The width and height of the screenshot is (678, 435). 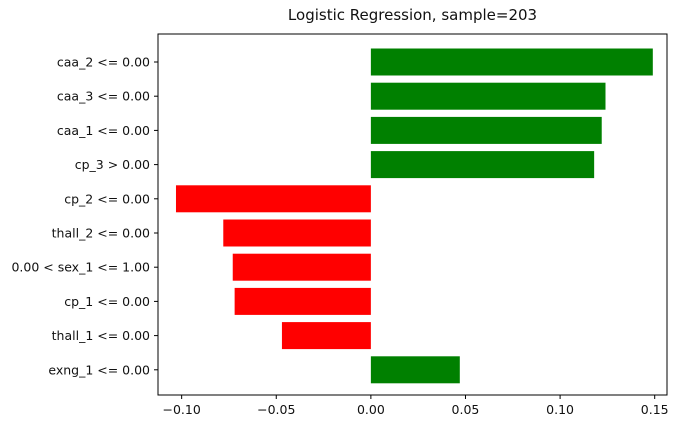 What do you see at coordinates (107, 198) in the screenshot?
I see `y-tick-label-4: cp_2 <= 0.00` at bounding box center [107, 198].